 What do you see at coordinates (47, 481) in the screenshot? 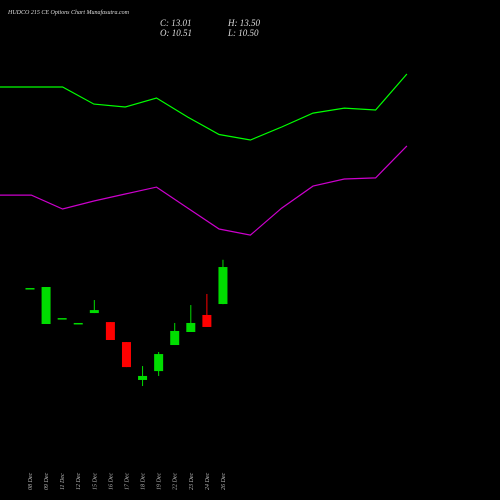
I see `x-tick-label: 09 Dec` at bounding box center [47, 481].